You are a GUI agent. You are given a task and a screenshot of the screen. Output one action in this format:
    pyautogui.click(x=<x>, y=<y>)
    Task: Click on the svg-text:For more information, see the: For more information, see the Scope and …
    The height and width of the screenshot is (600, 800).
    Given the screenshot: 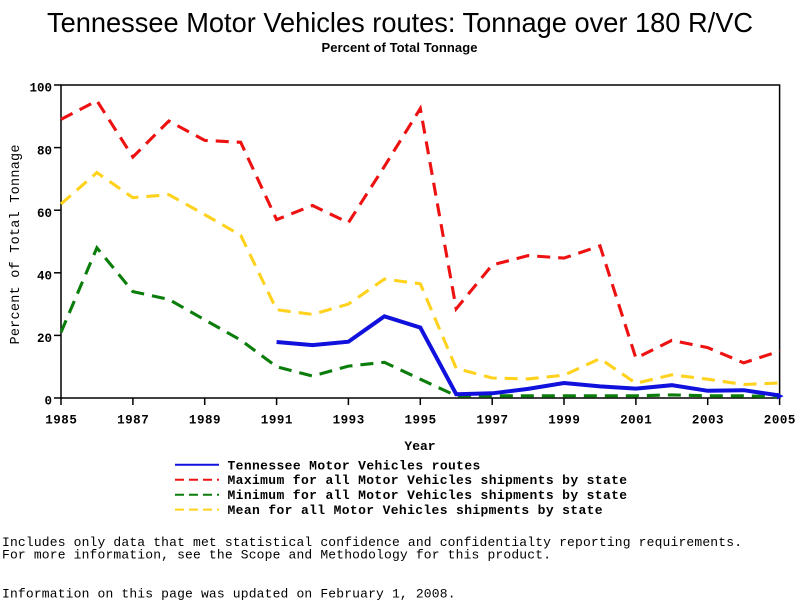 What is the action you would take?
    pyautogui.click(x=276, y=555)
    